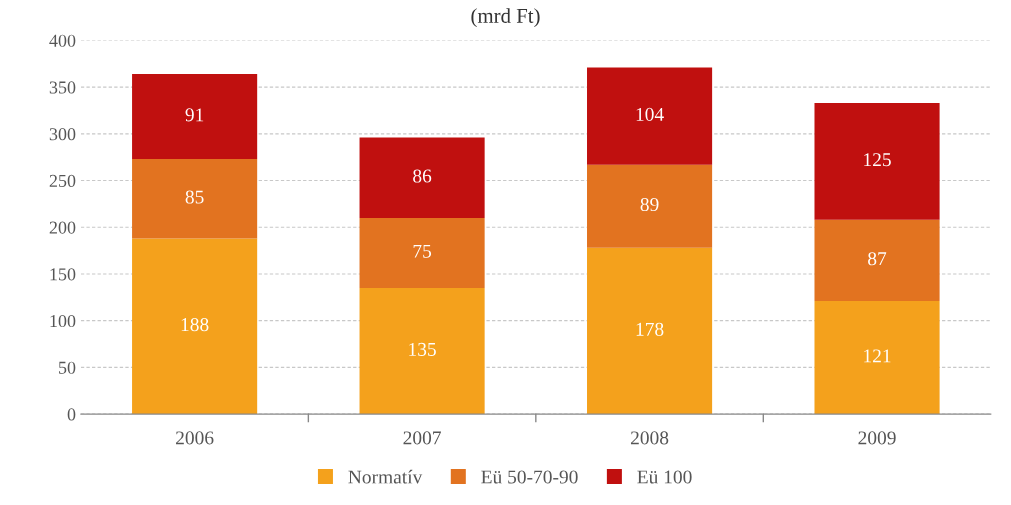  What do you see at coordinates (664, 477) in the screenshot?
I see `legend-label: Eü 100` at bounding box center [664, 477].